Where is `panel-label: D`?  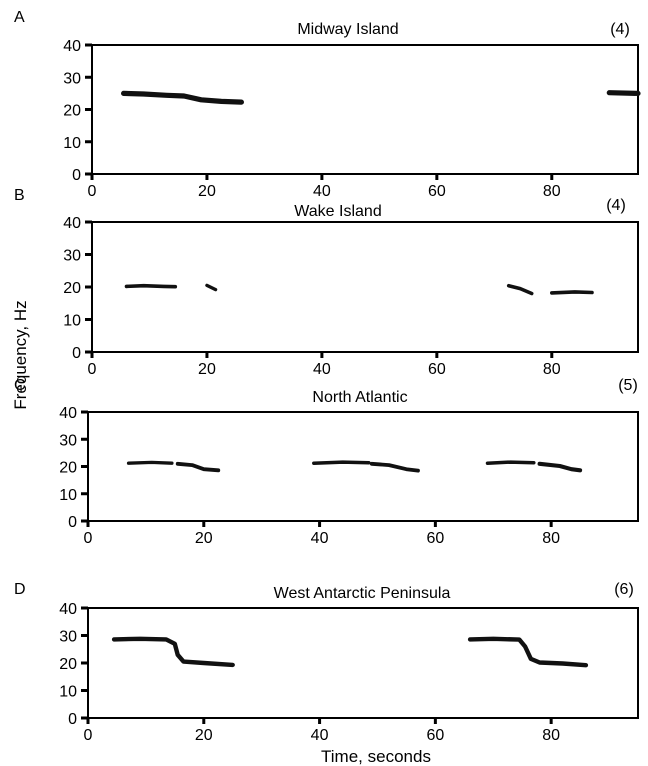 panel-label: D is located at coordinates (20, 589).